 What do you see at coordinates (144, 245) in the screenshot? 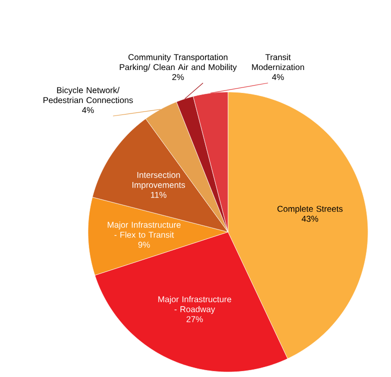
I see `data-label: 9%` at bounding box center [144, 245].